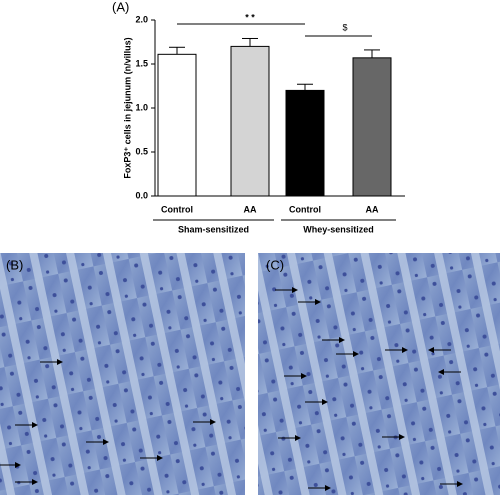 Image resolution: width=500 pixels, height=500 pixels. I want to click on group-label: Whey-sensitized, so click(338, 229).